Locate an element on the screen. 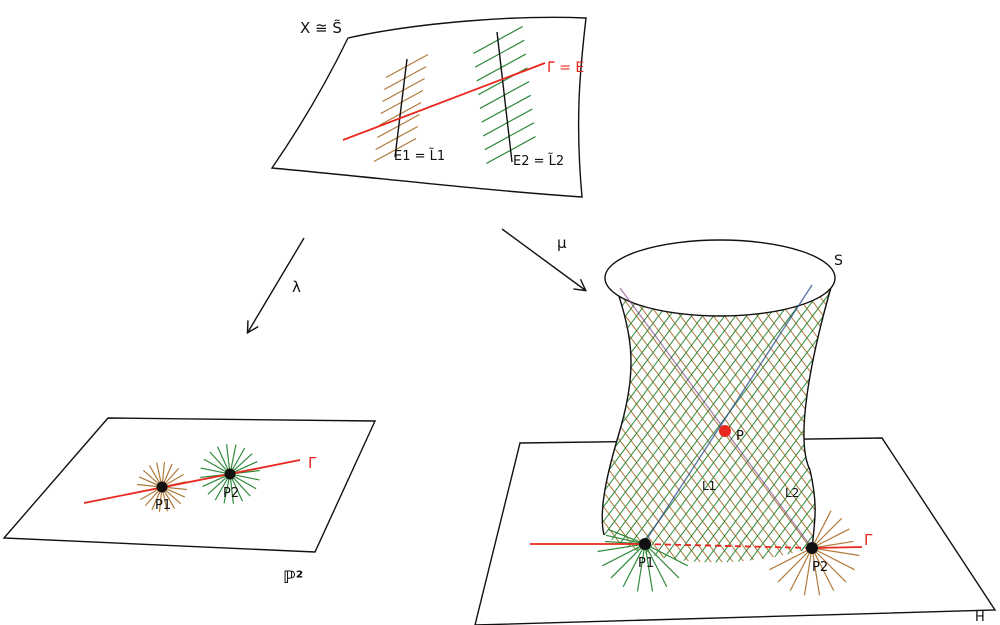 Image resolution: width=1000 pixels, height=625 pixels. gamma-label-left: Γ is located at coordinates (312, 463).